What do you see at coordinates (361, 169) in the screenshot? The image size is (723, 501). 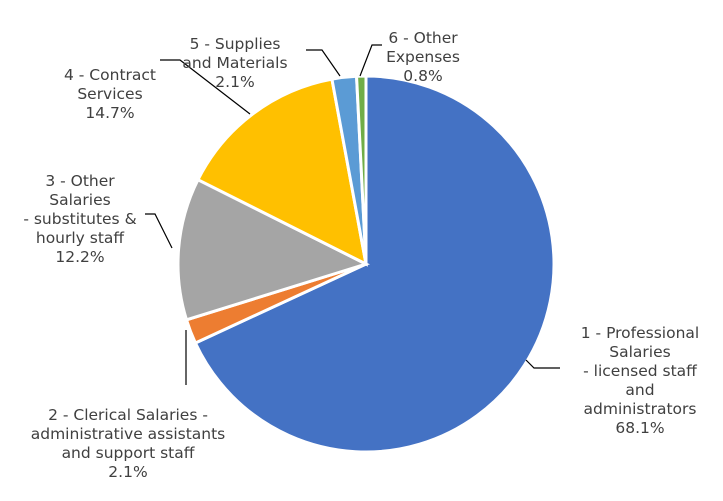 I see `pie-slice-other-expenses` at bounding box center [361, 169].